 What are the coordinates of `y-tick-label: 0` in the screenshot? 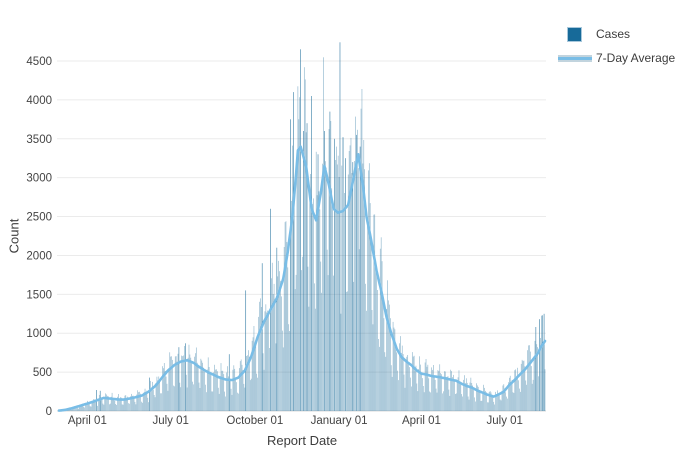 It's located at (49, 412).